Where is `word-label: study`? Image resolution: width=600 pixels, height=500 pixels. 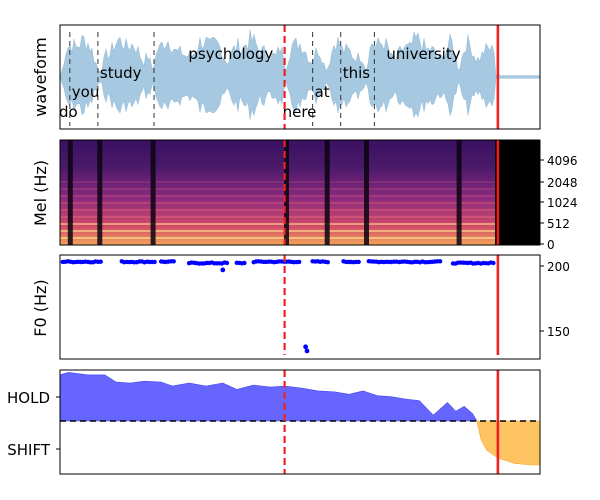
word-label: study is located at coordinates (121, 73).